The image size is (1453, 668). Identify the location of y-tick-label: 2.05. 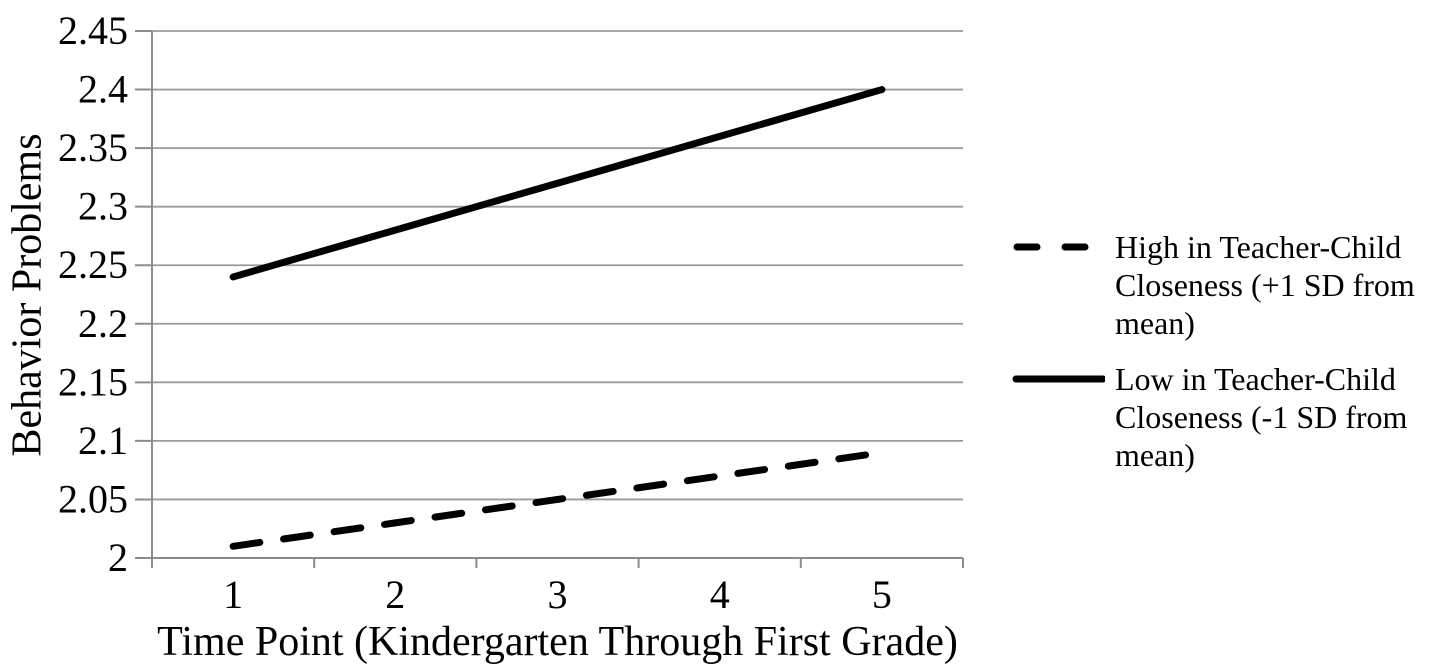
(93, 498).